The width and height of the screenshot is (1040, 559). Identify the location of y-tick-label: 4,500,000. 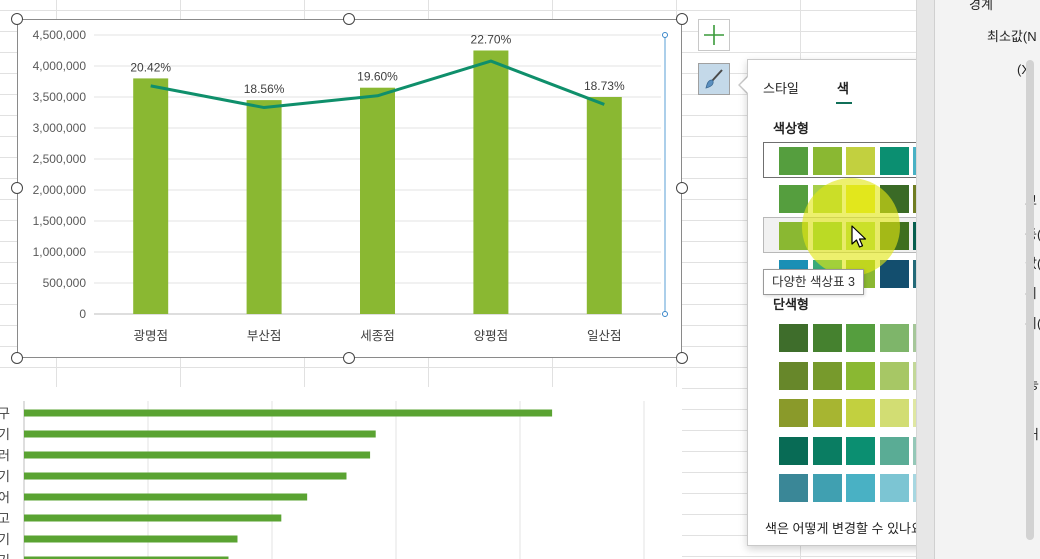
(60, 35).